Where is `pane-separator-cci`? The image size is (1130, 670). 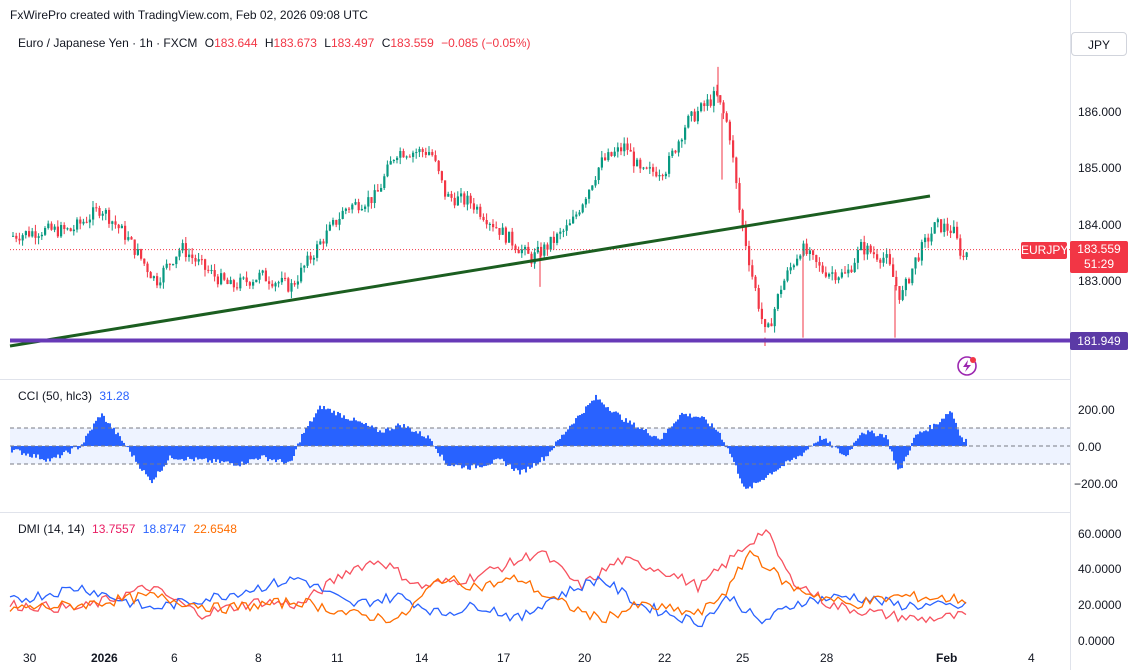
pane-separator-cci is located at coordinates (535, 379).